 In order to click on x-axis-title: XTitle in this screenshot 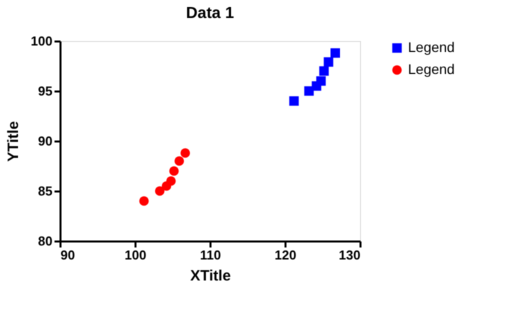, I will do `click(210, 276)`.